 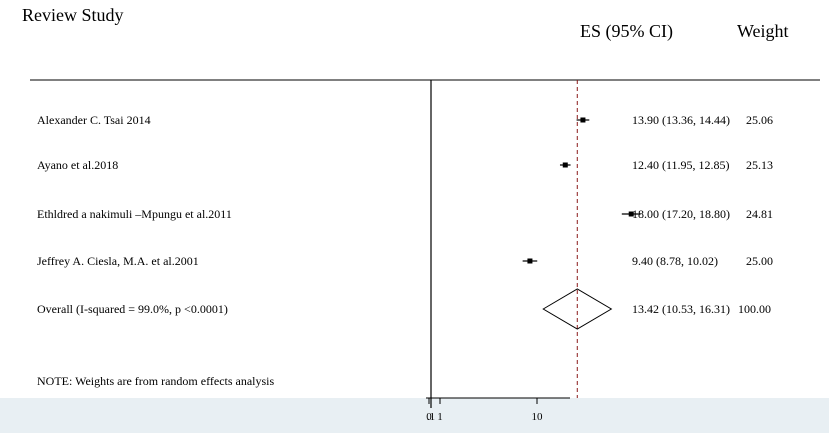 I want to click on x-axis-ticks: 0.1 1 10, so click(x=484, y=410).